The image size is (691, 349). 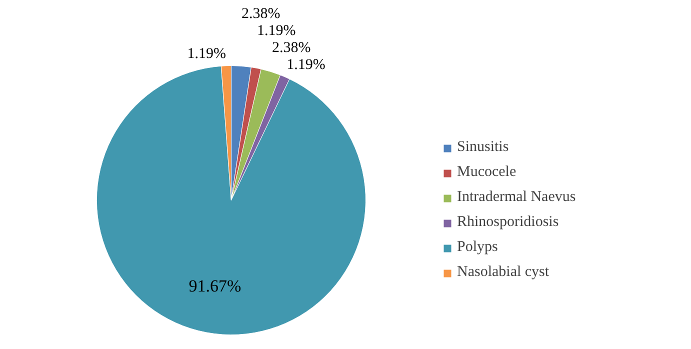 I want to click on legend-label: Rhinosporidiosis, so click(x=508, y=222).